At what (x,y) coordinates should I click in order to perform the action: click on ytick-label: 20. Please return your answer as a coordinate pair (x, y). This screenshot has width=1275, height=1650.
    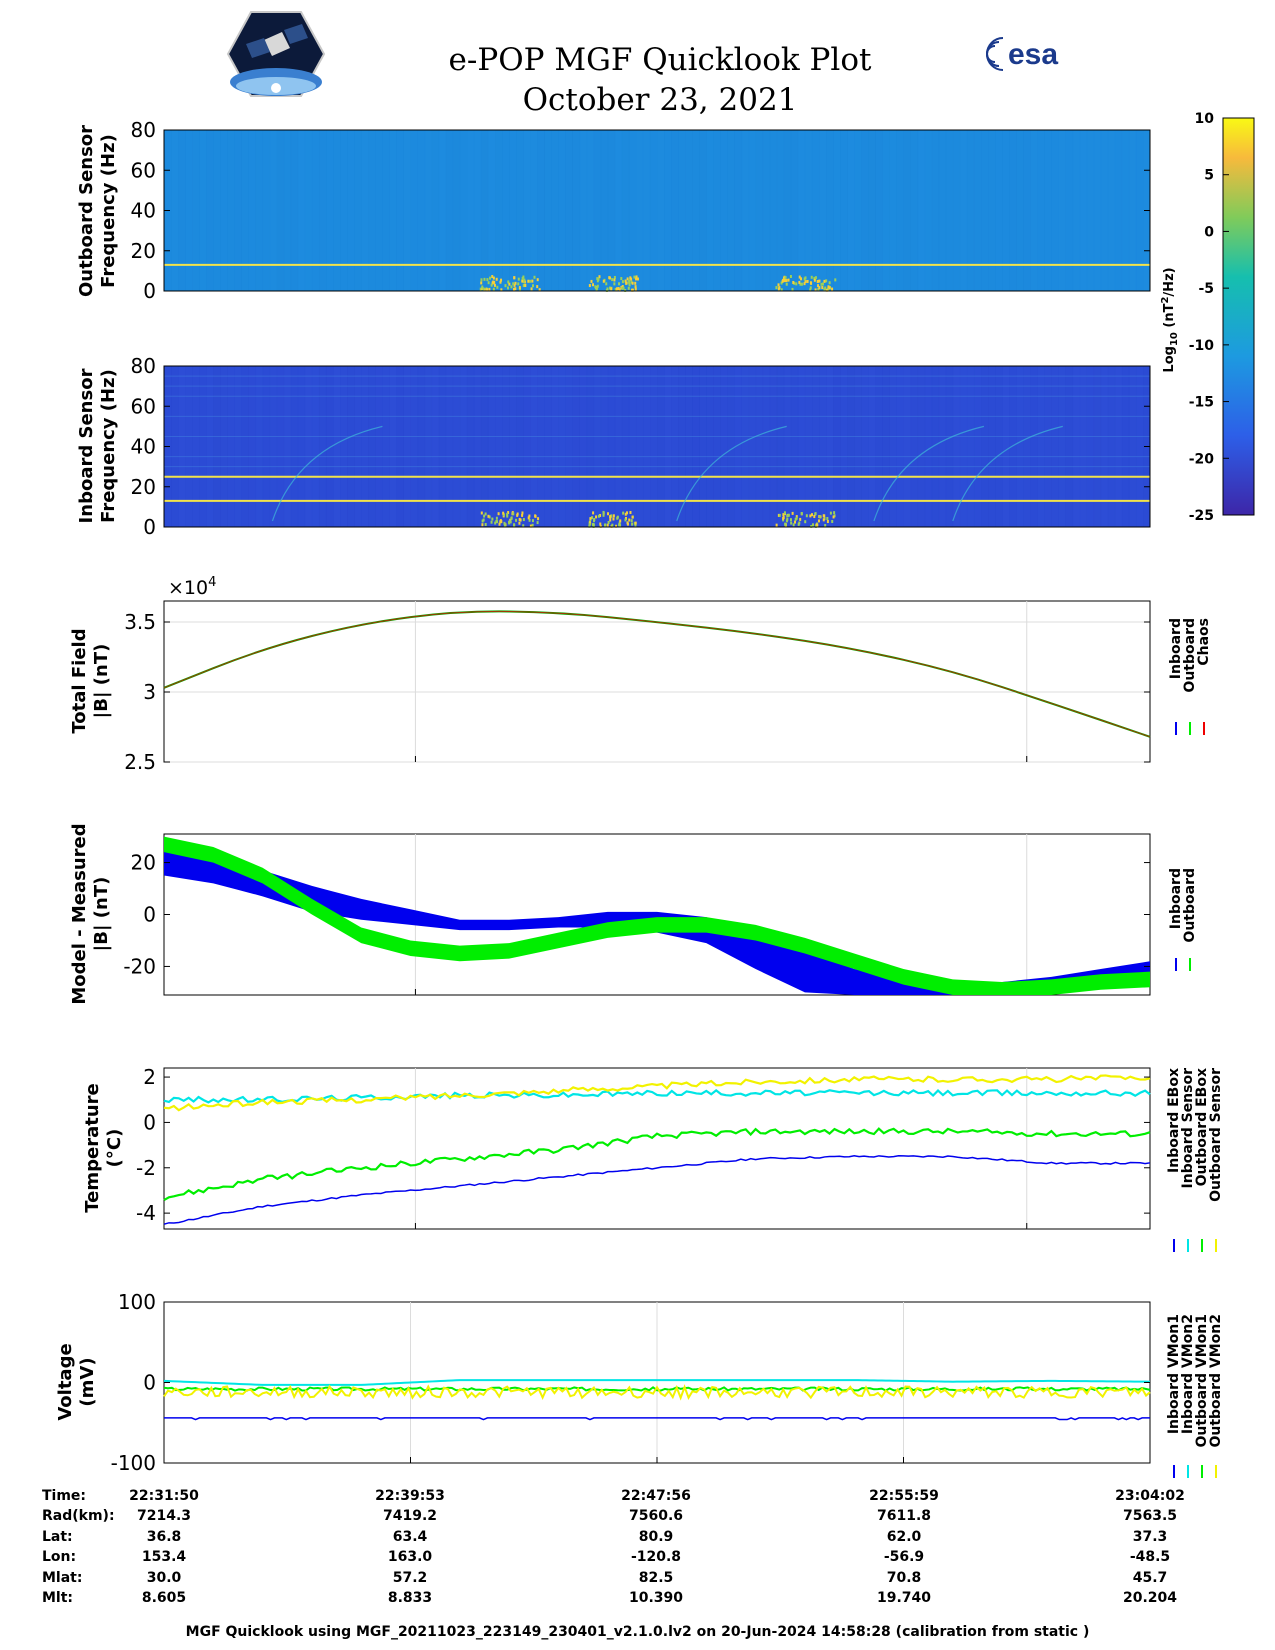
    Looking at the image, I should click on (143, 251).